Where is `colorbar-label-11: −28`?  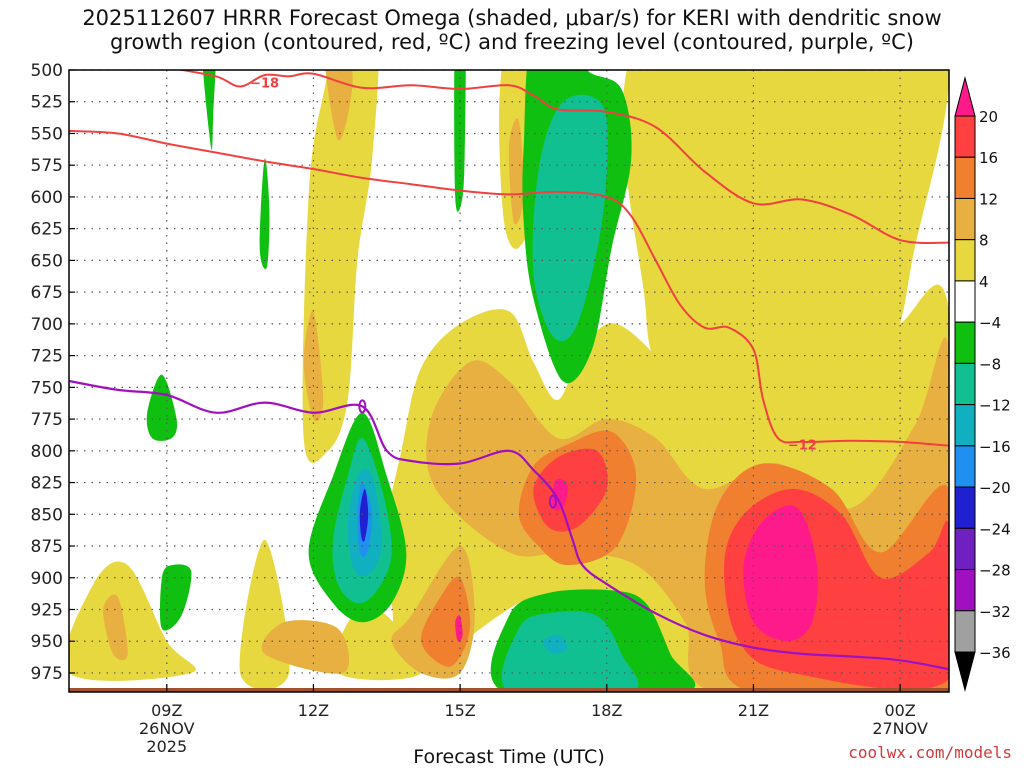
colorbar-label-11: −28 is located at coordinates (995, 571).